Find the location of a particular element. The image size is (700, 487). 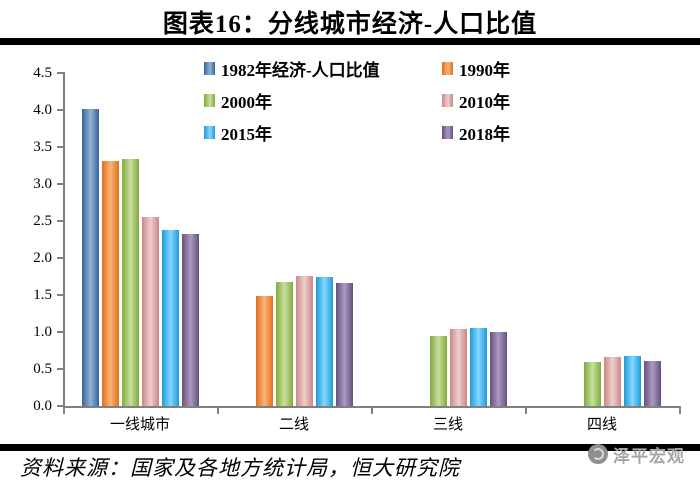

legend-label: 1990年 is located at coordinates (484, 70).